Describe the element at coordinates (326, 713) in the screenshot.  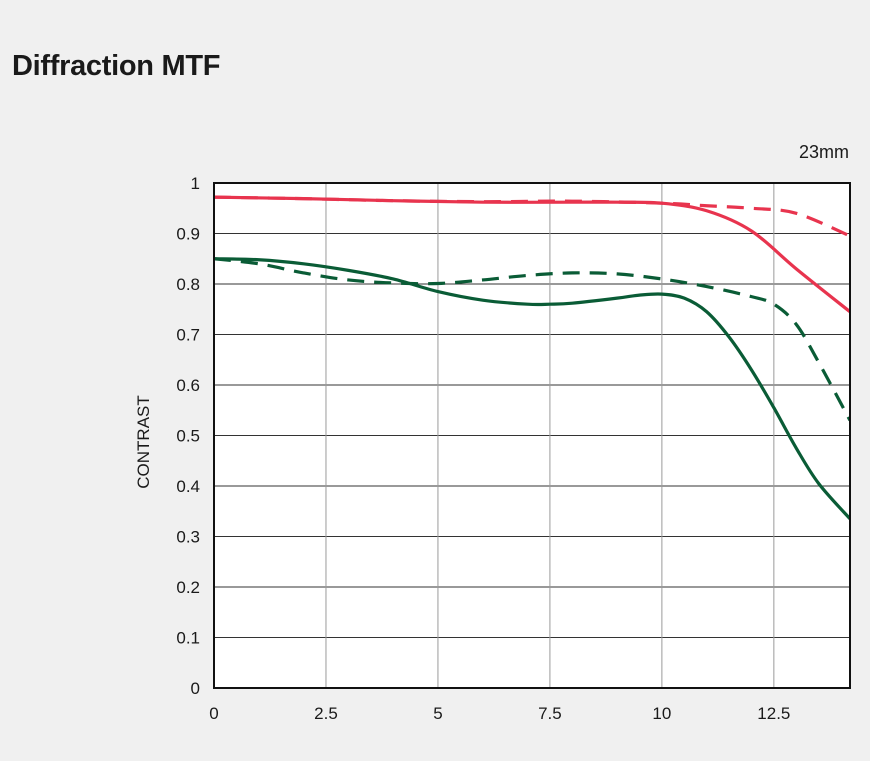
I see `x-tick-label: 2.5` at that location.